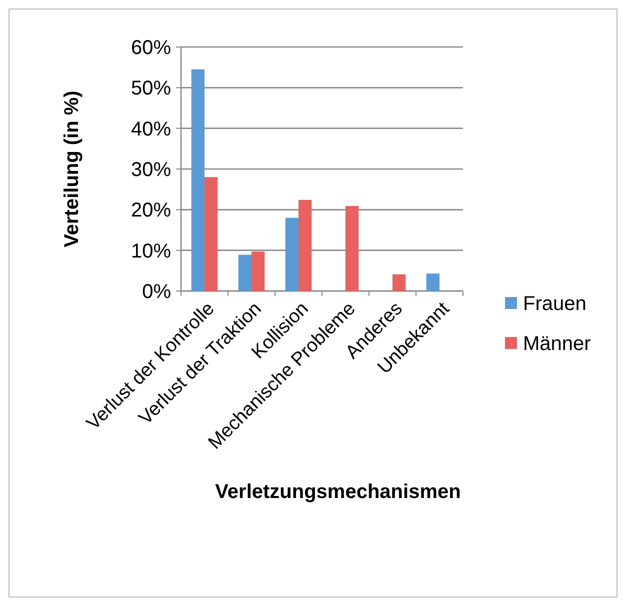 This screenshot has width=626, height=605. Describe the element at coordinates (338, 492) in the screenshot. I see `x-axis-title: Verletzungsmechanismen` at that location.